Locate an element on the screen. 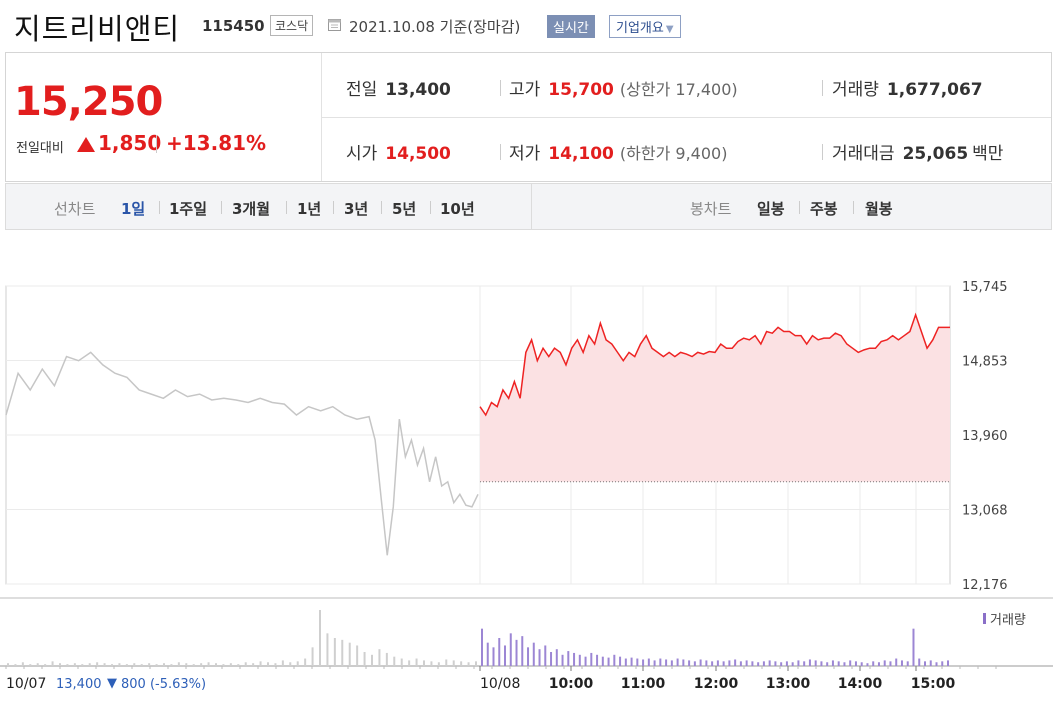 The image size is (1053, 710). stock-code: 115450 is located at coordinates (233, 26).